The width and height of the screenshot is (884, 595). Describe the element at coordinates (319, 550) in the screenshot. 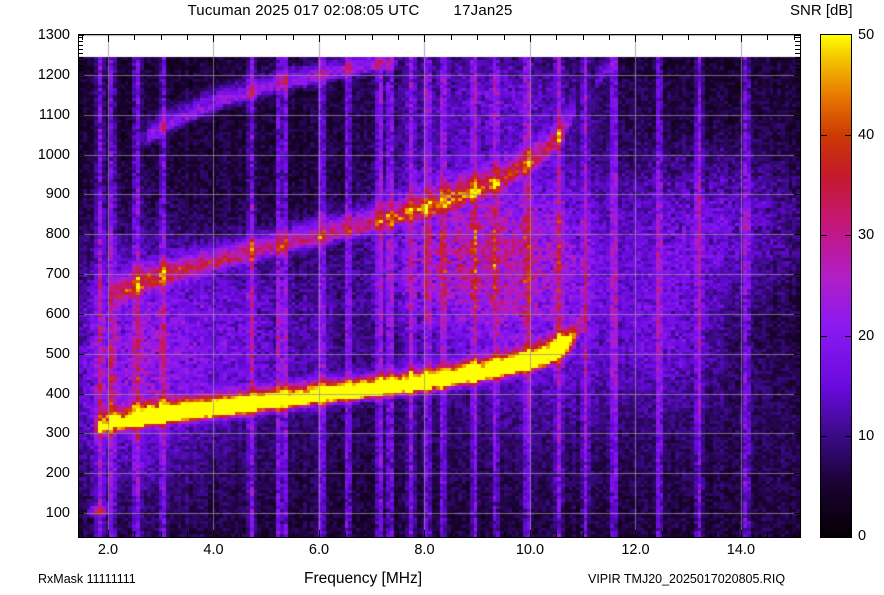

I see `x-tick-label: 6.0` at that location.